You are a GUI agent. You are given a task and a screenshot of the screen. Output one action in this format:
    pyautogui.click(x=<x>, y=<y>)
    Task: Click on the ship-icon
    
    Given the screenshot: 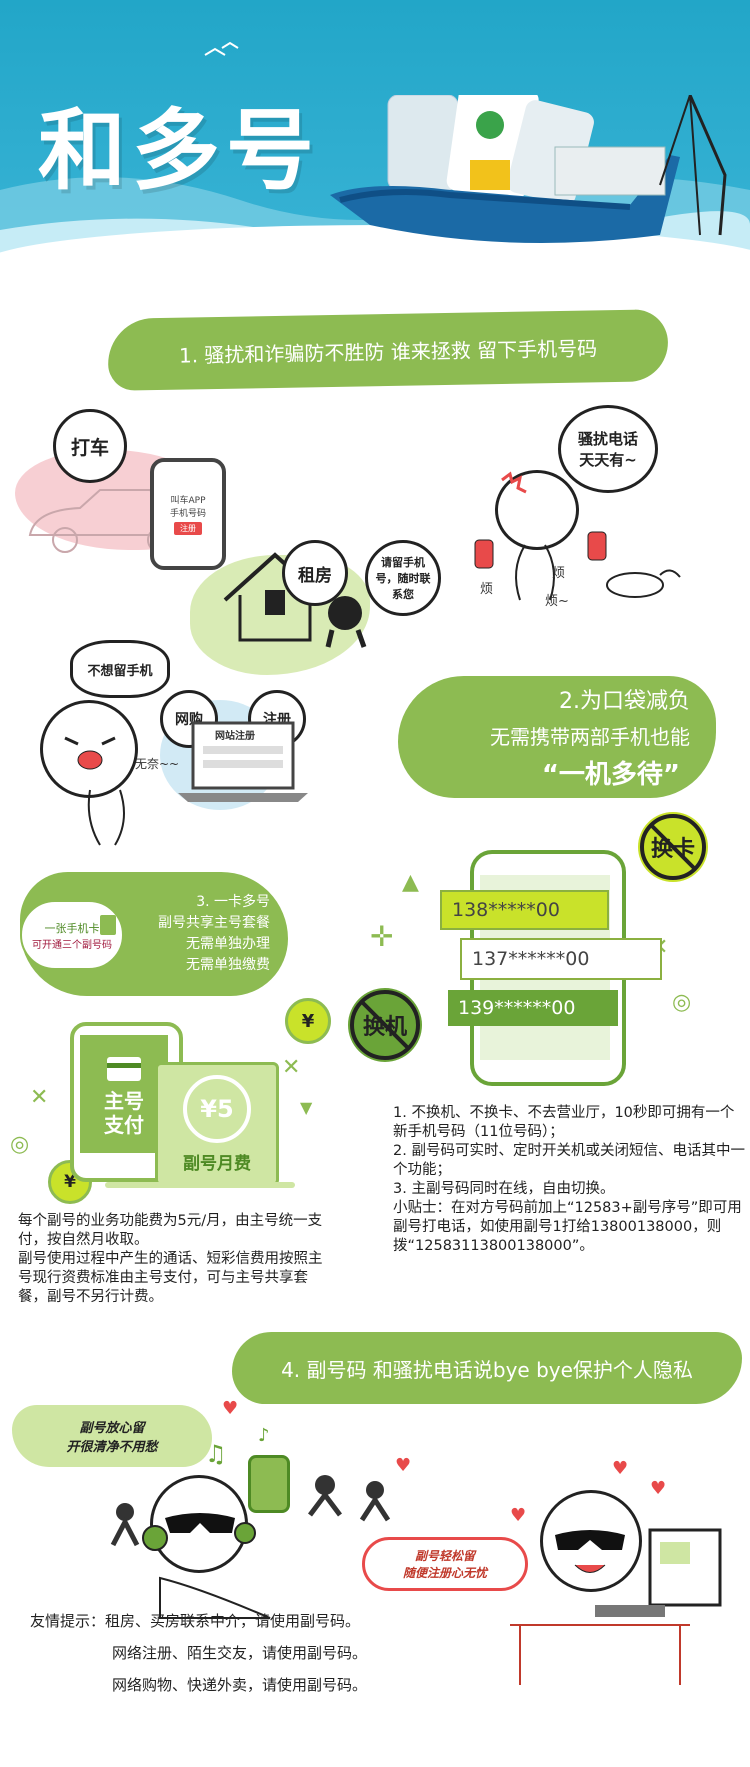 What is the action you would take?
    pyautogui.click(x=528, y=169)
    